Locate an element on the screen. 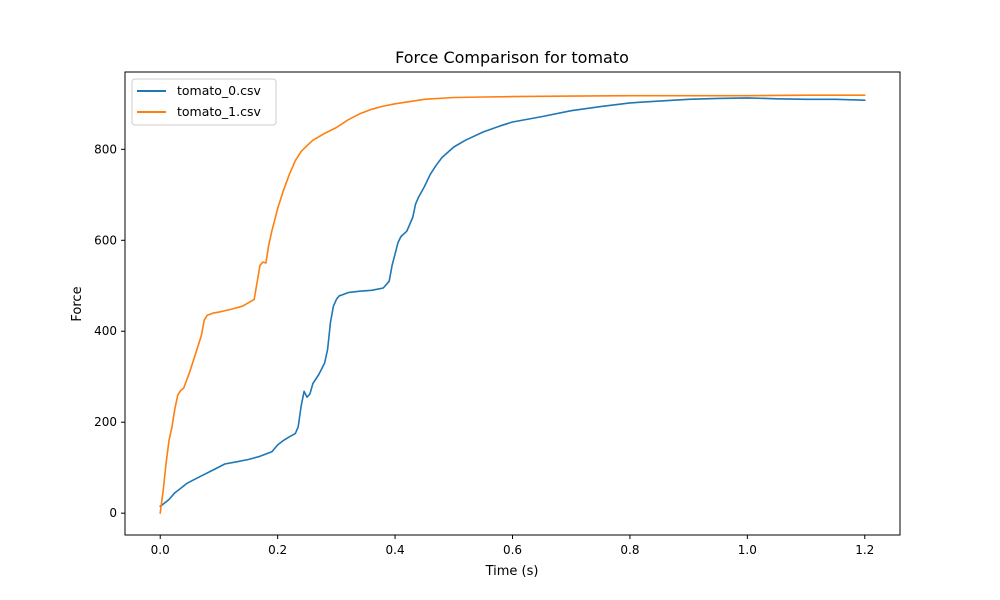 Image resolution: width=1000 pixels, height=600 pixels. y-tick-label: 200 is located at coordinates (105, 422).